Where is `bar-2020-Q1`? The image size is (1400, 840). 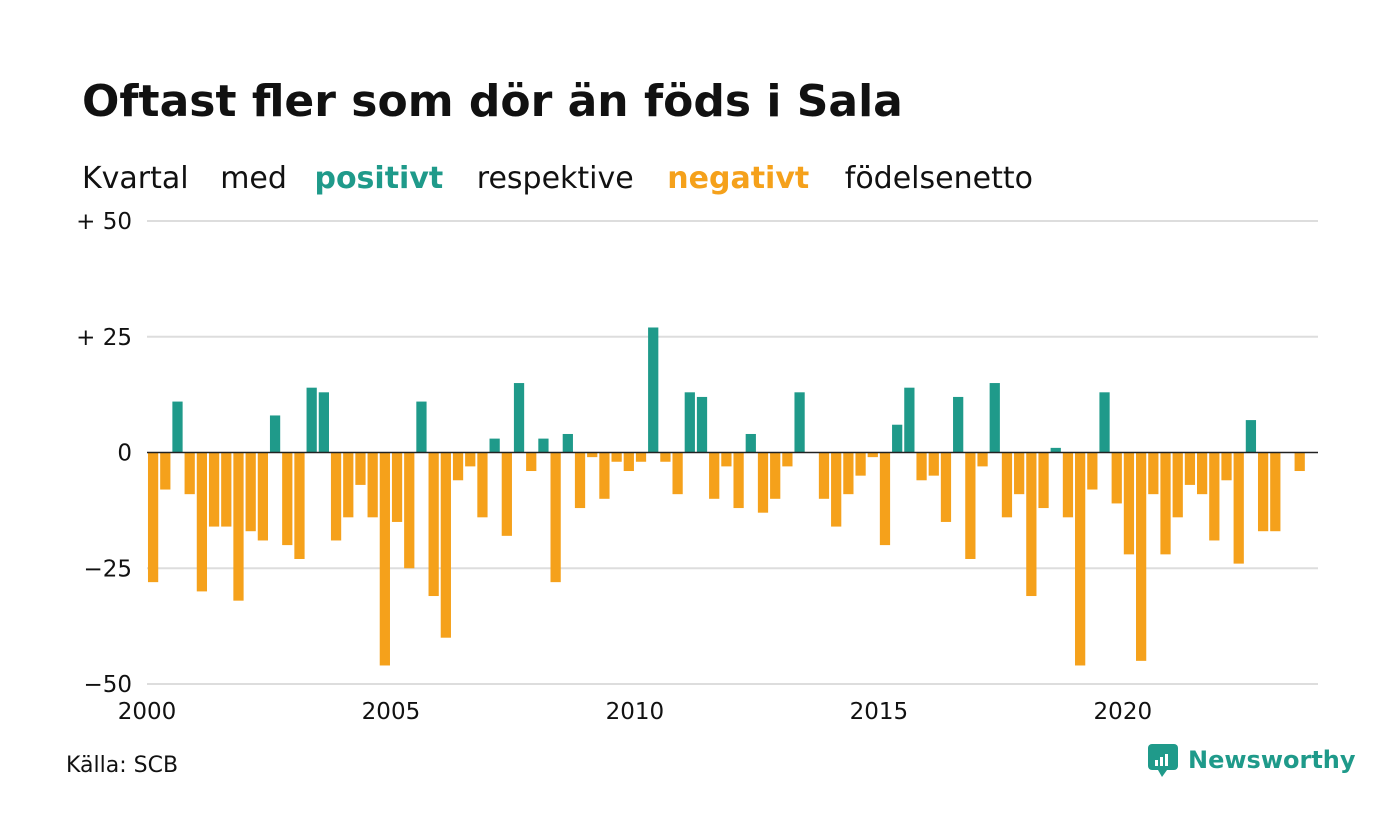
bar-2020-Q1 is located at coordinates (1129, 503).